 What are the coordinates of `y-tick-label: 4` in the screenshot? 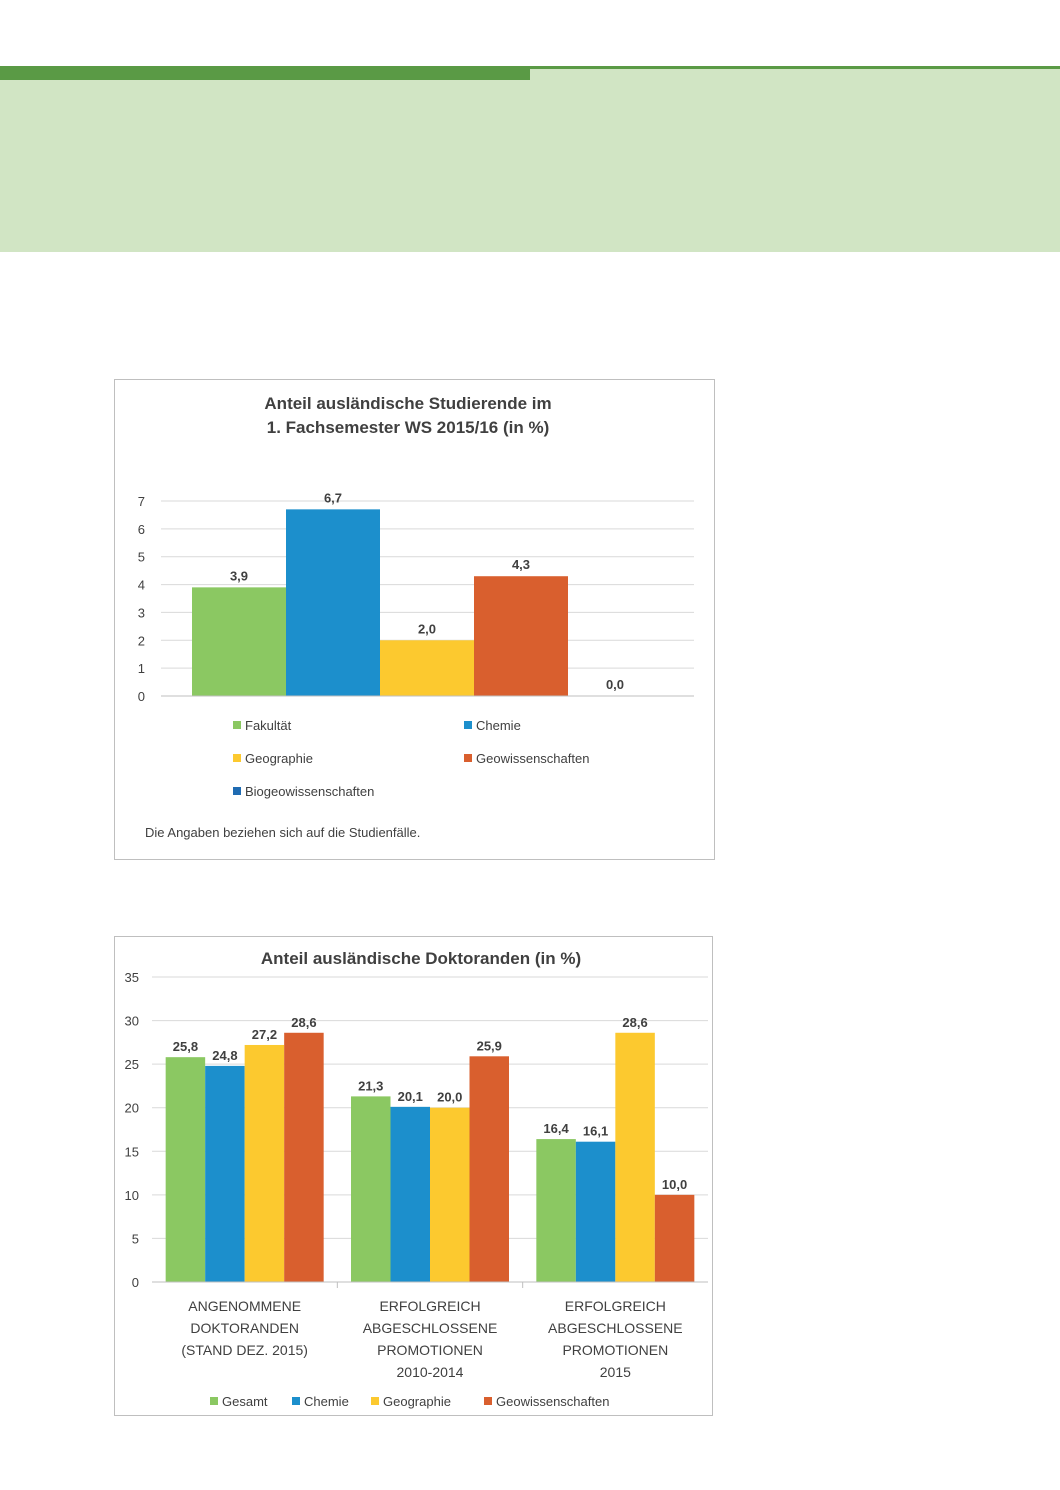 It's located at (141, 585).